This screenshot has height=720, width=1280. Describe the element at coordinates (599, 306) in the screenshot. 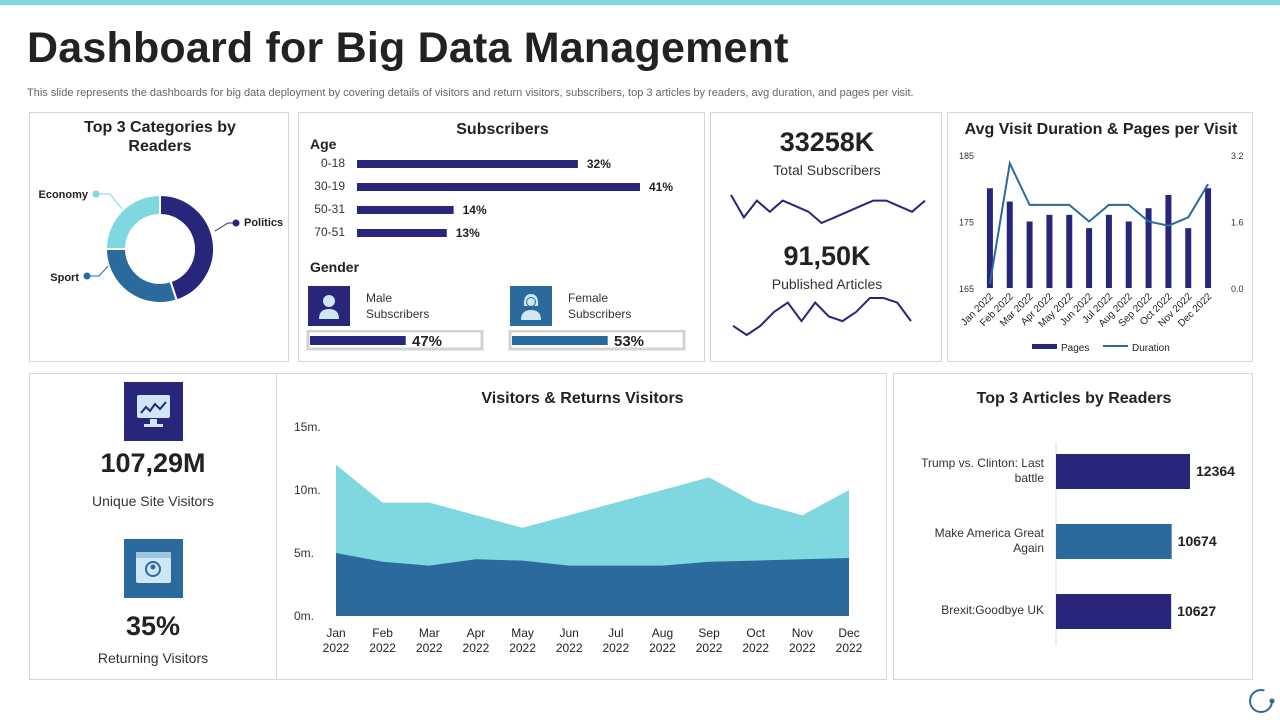

I see `female-subscribers-label: Female Subscribers` at that location.